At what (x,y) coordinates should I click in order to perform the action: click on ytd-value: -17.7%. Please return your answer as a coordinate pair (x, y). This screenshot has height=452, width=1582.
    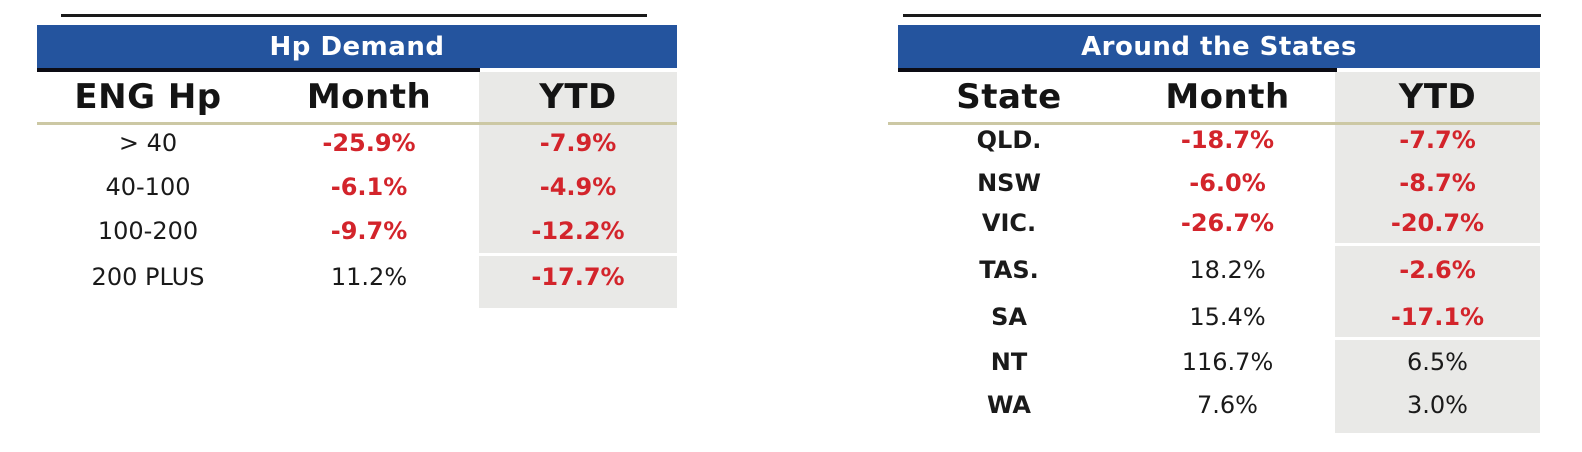
    Looking at the image, I should click on (578, 277).